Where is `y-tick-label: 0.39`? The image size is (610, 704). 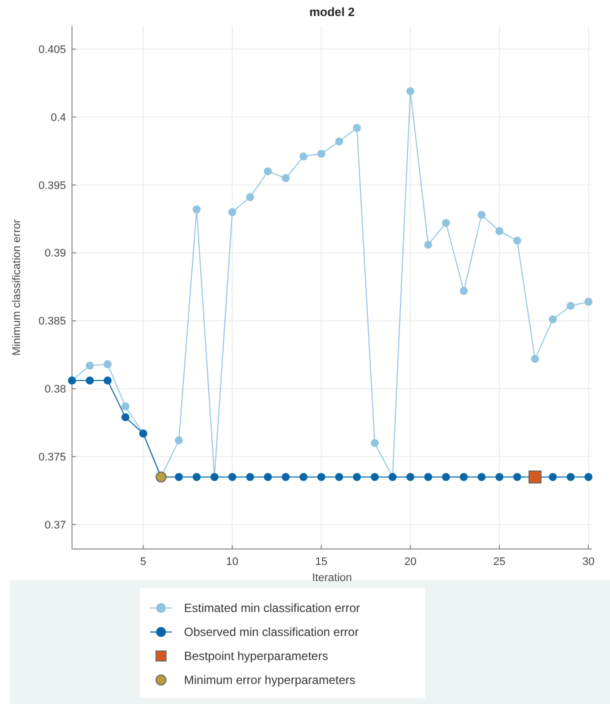 y-tick-label: 0.39 is located at coordinates (55, 254).